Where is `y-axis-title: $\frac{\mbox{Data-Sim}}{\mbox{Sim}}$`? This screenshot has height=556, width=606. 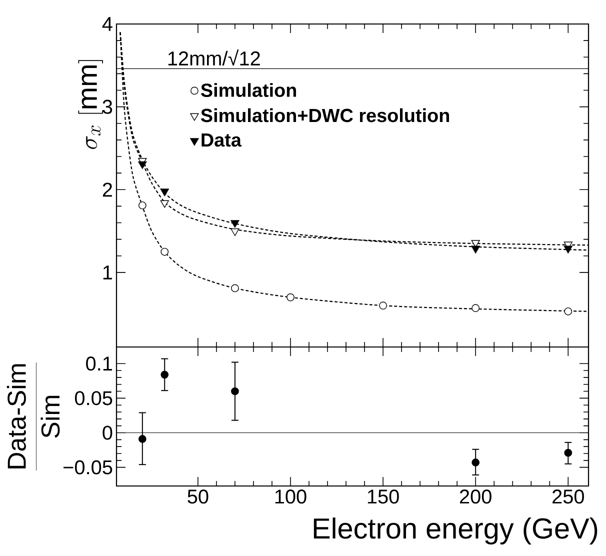 y-axis-title: $\frac{\mbox{Data-Sim}}{\mbox{Sim}}$ is located at coordinates (33, 416).